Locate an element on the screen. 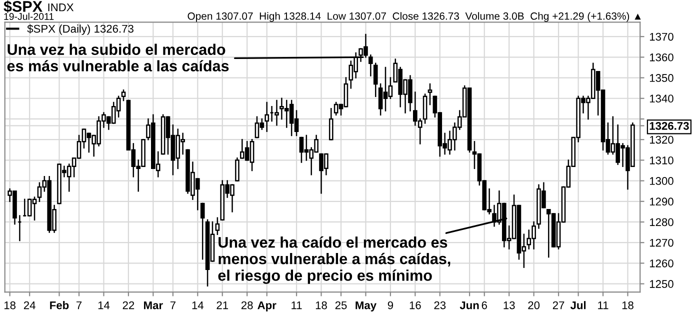  y-tick-label: 1370 is located at coordinates (662, 36).